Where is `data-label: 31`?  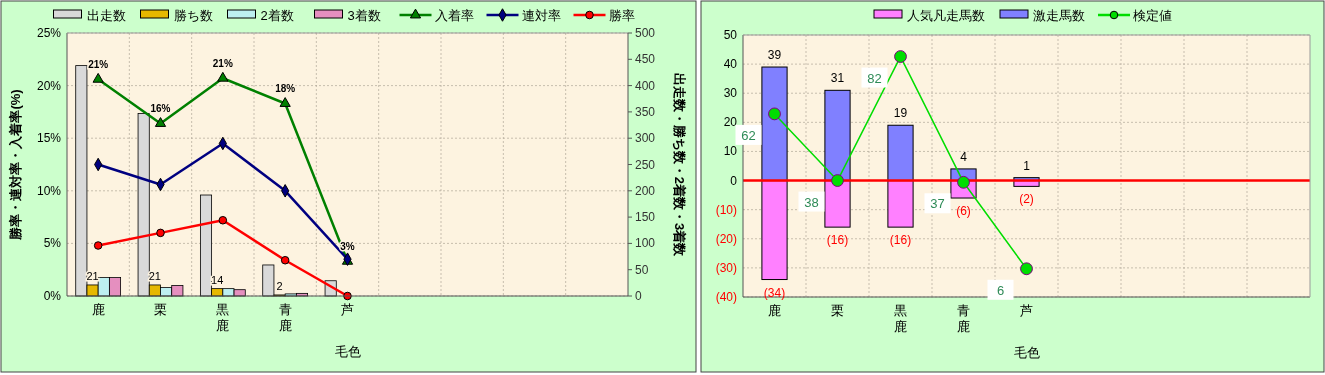 data-label: 31 is located at coordinates (837, 78).